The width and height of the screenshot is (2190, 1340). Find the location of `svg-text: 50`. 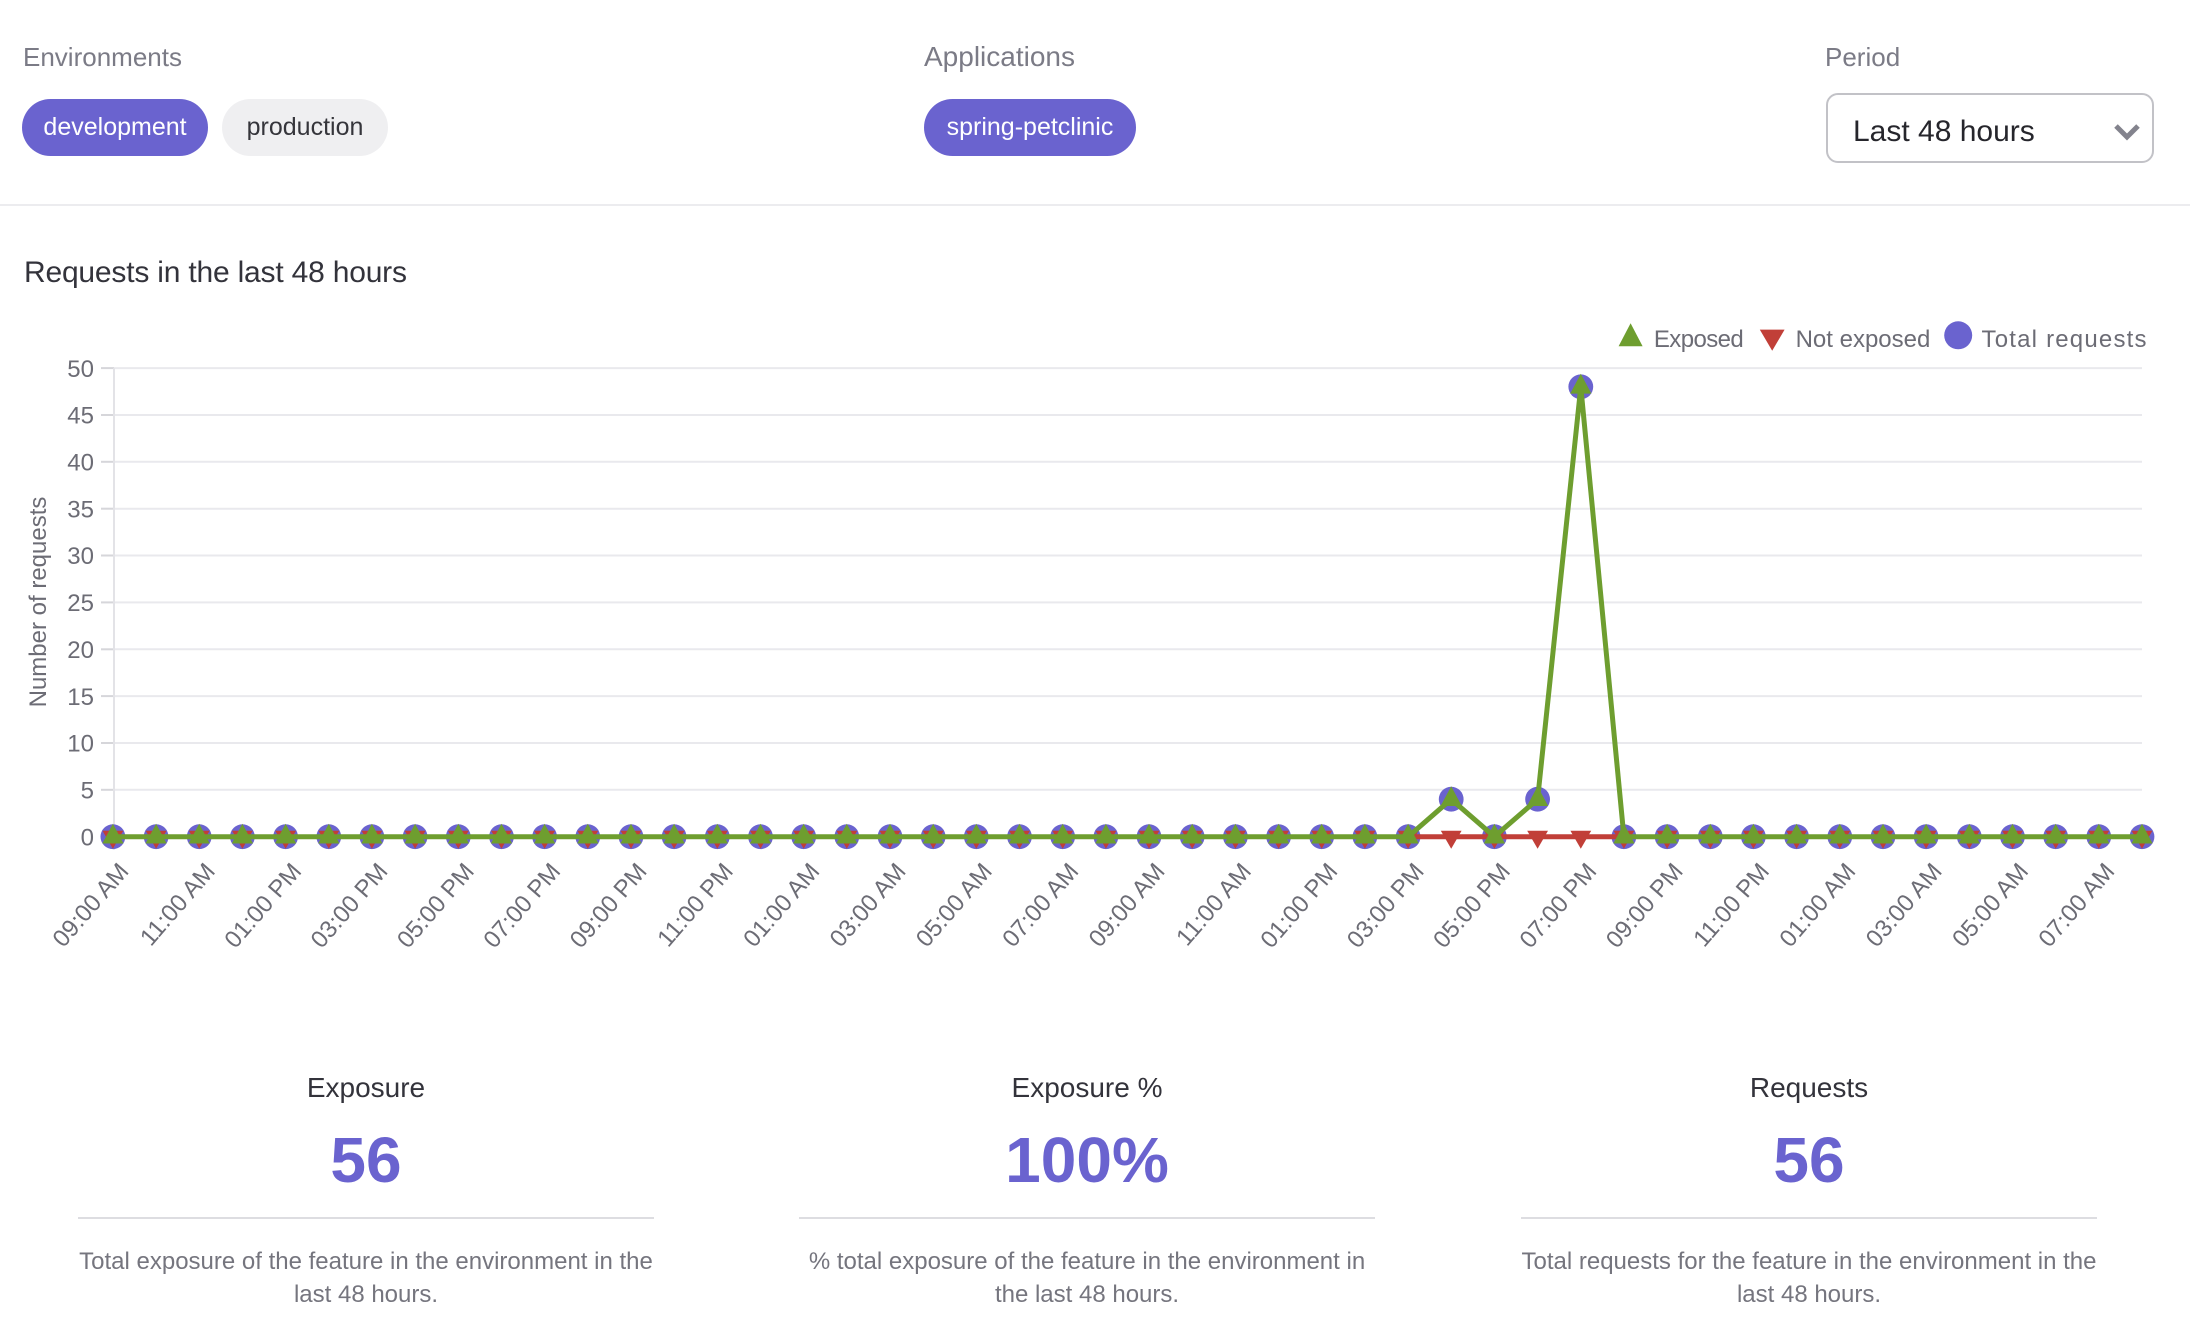

svg-text: 50 is located at coordinates (80, 369).